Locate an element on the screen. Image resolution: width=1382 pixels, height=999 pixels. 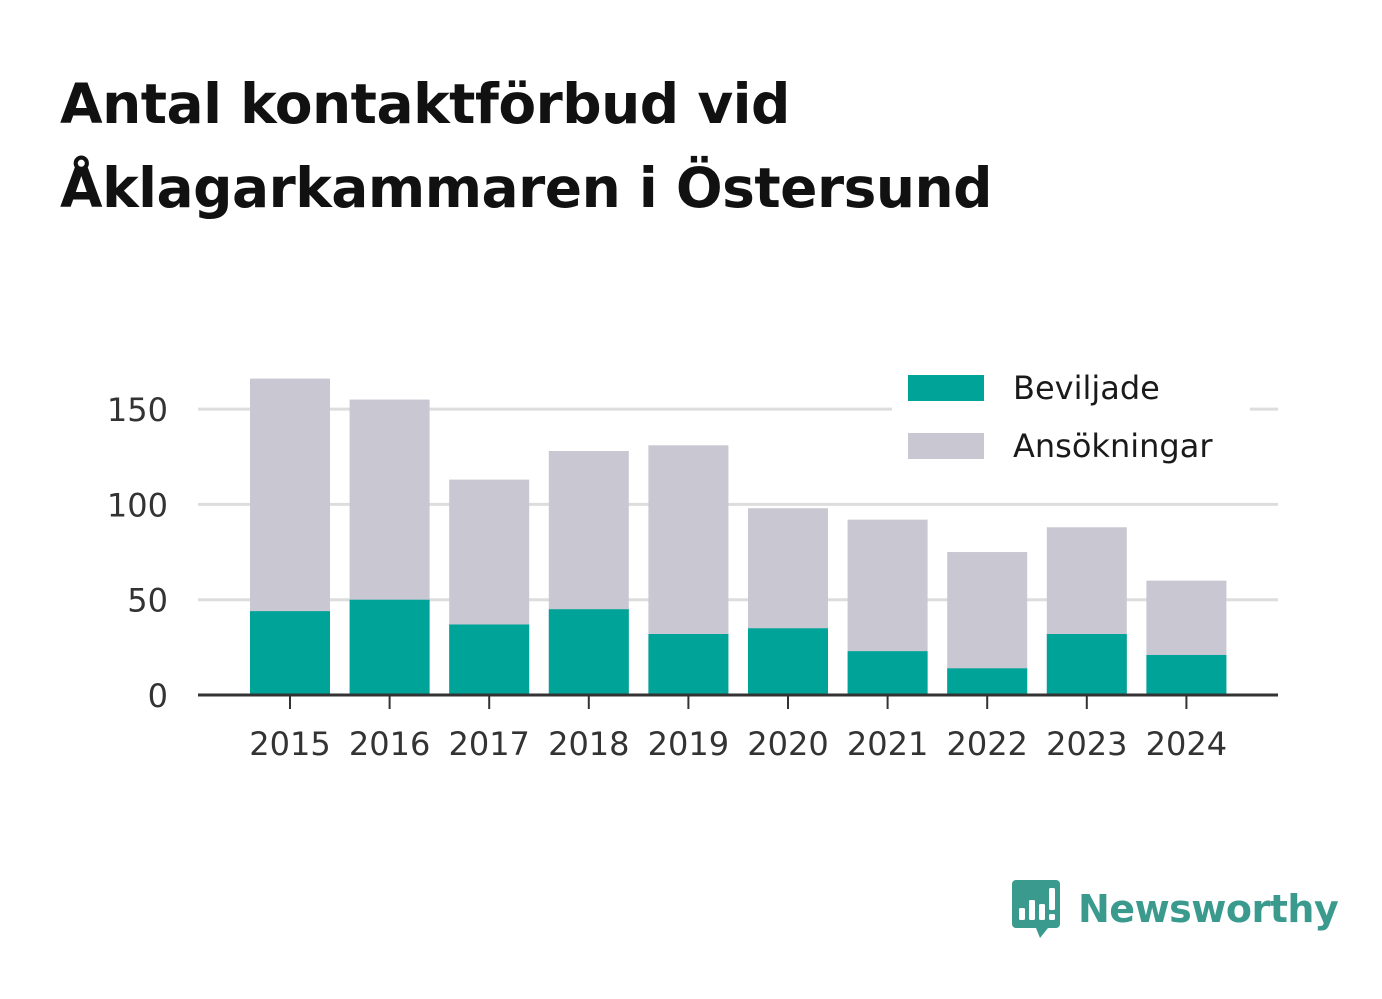
bar-beviljade-2023 is located at coordinates (1086, 664).